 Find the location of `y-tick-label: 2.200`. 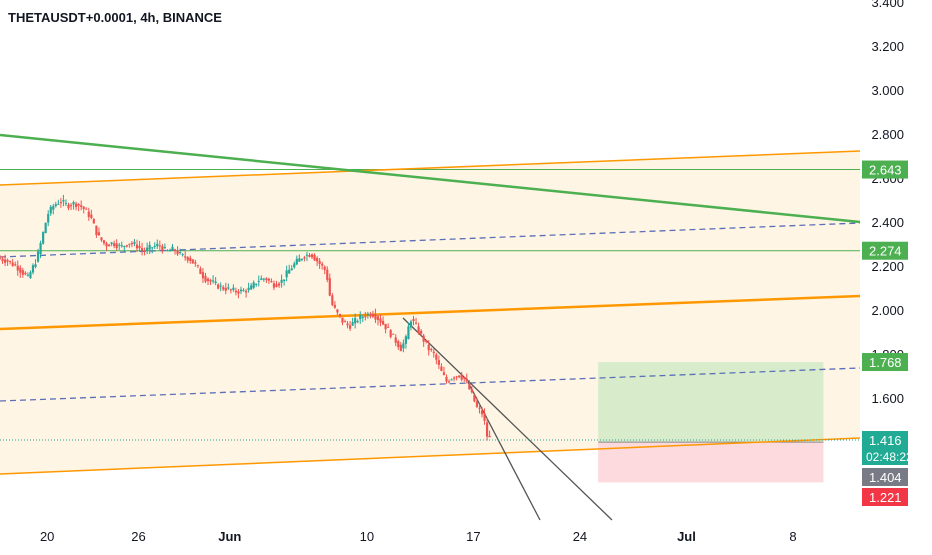

y-tick-label: 2.200 is located at coordinates (887, 266).